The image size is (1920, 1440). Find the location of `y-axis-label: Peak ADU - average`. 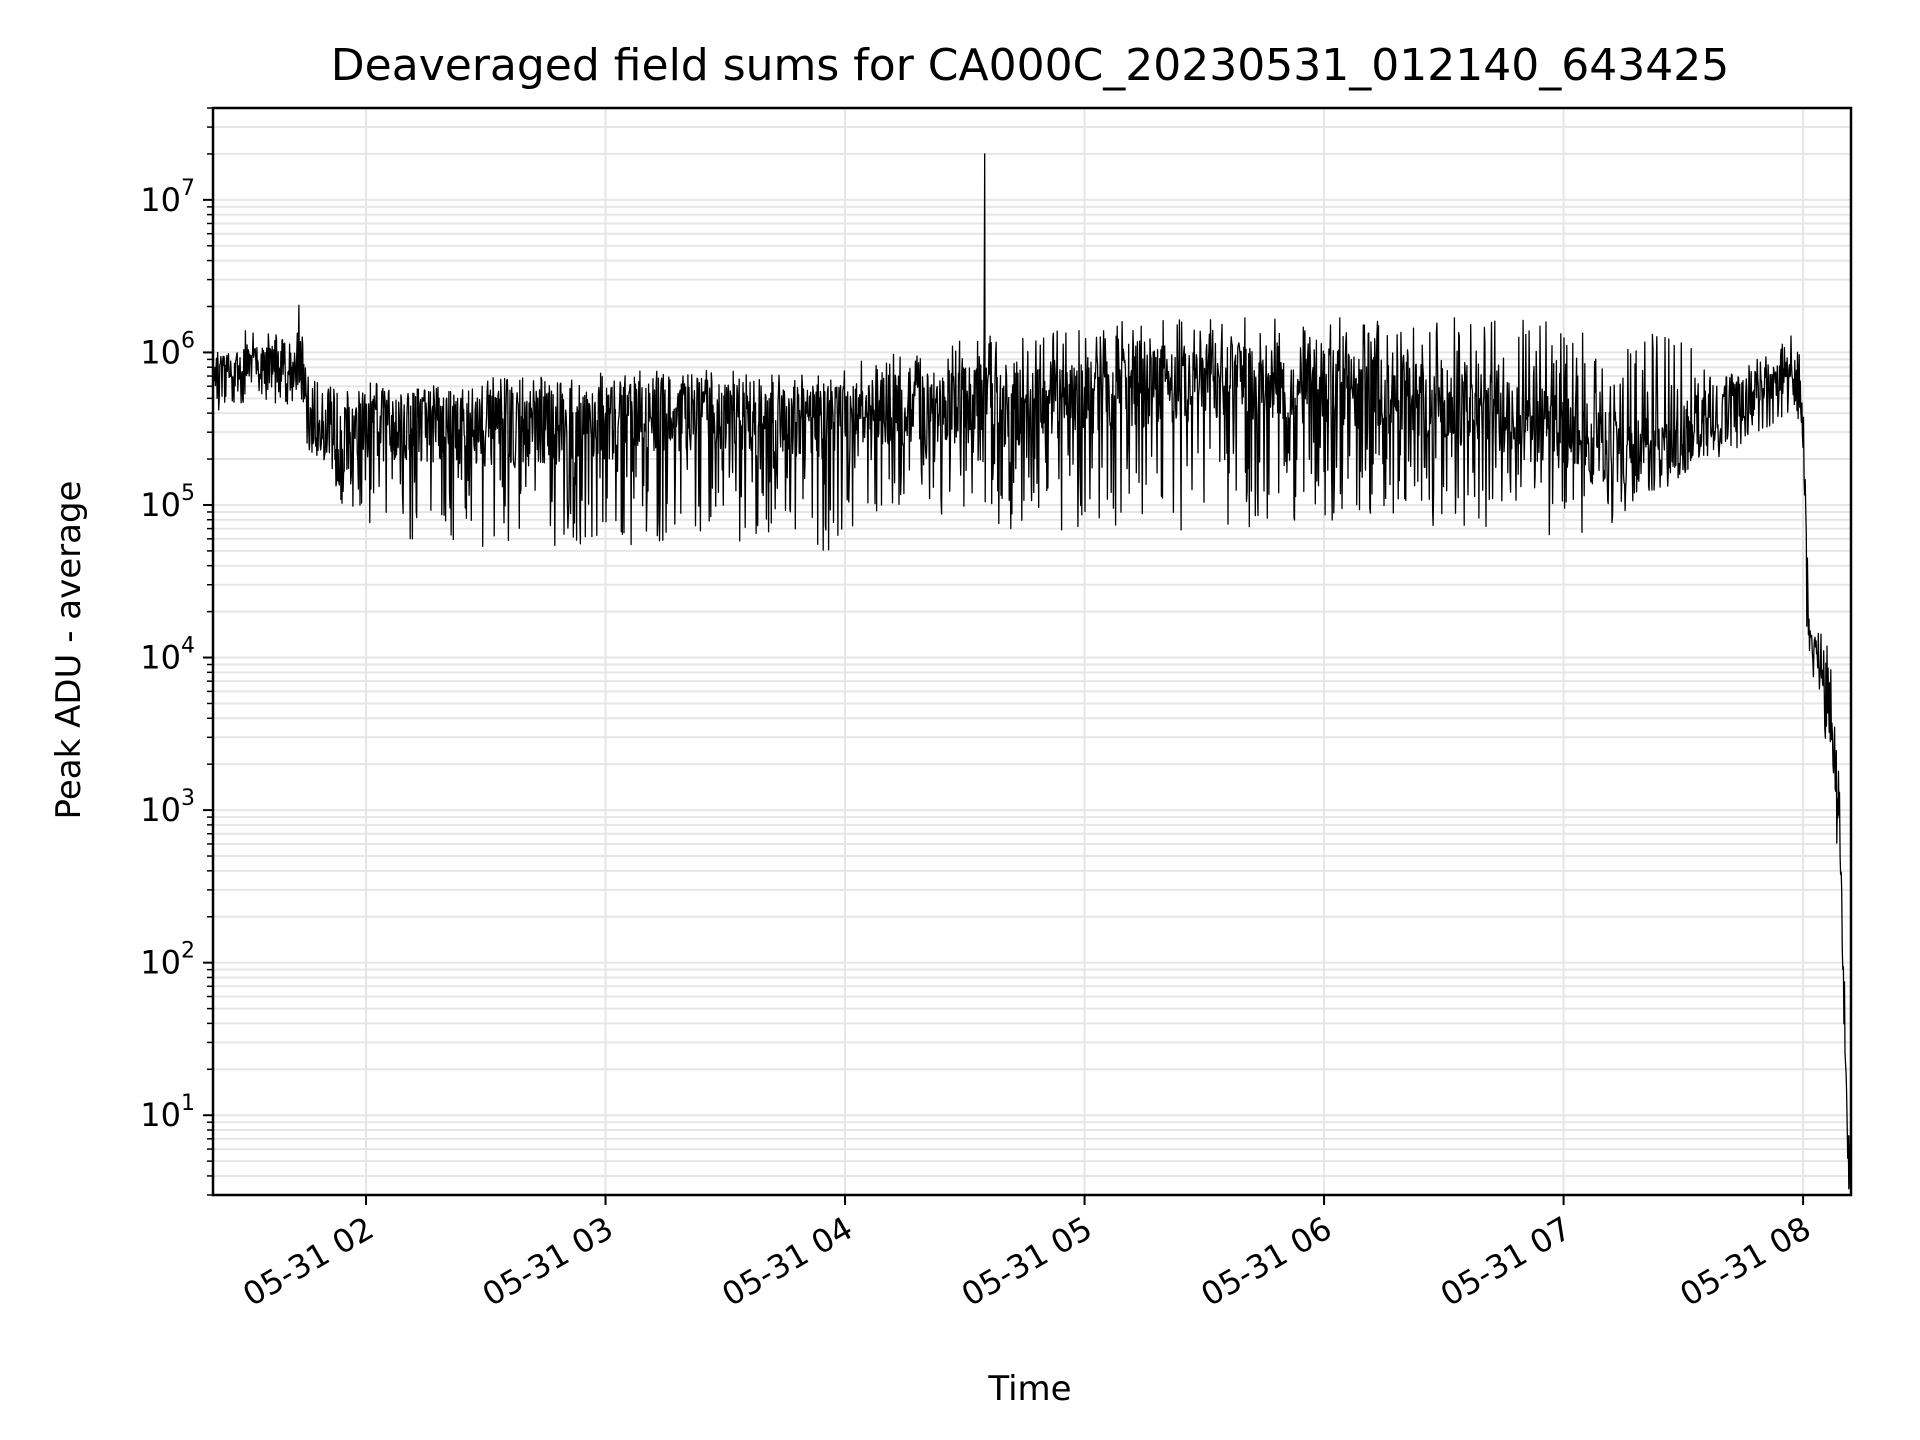

y-axis-label: Peak ADU - average is located at coordinates (69, 650).